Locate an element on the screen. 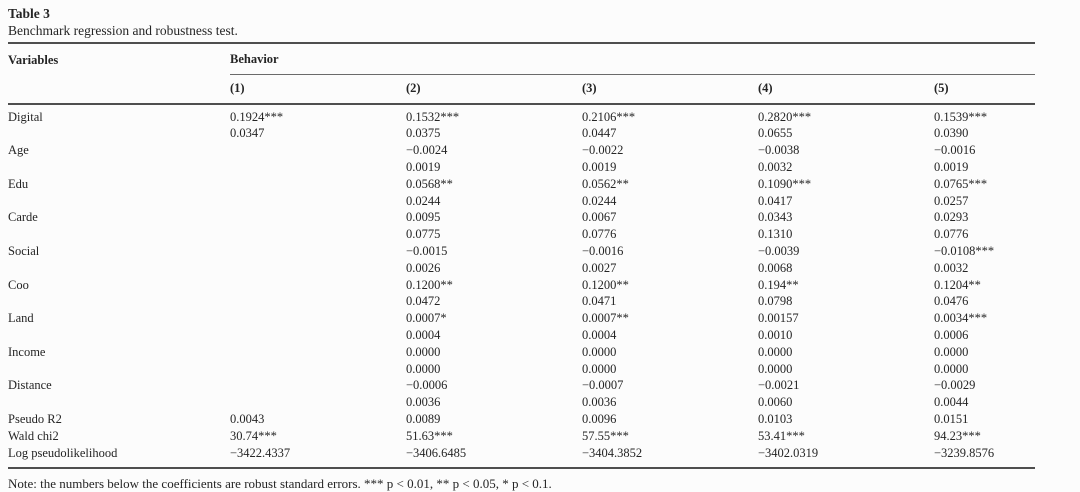  cell-value: 0.00157 is located at coordinates (778, 318).